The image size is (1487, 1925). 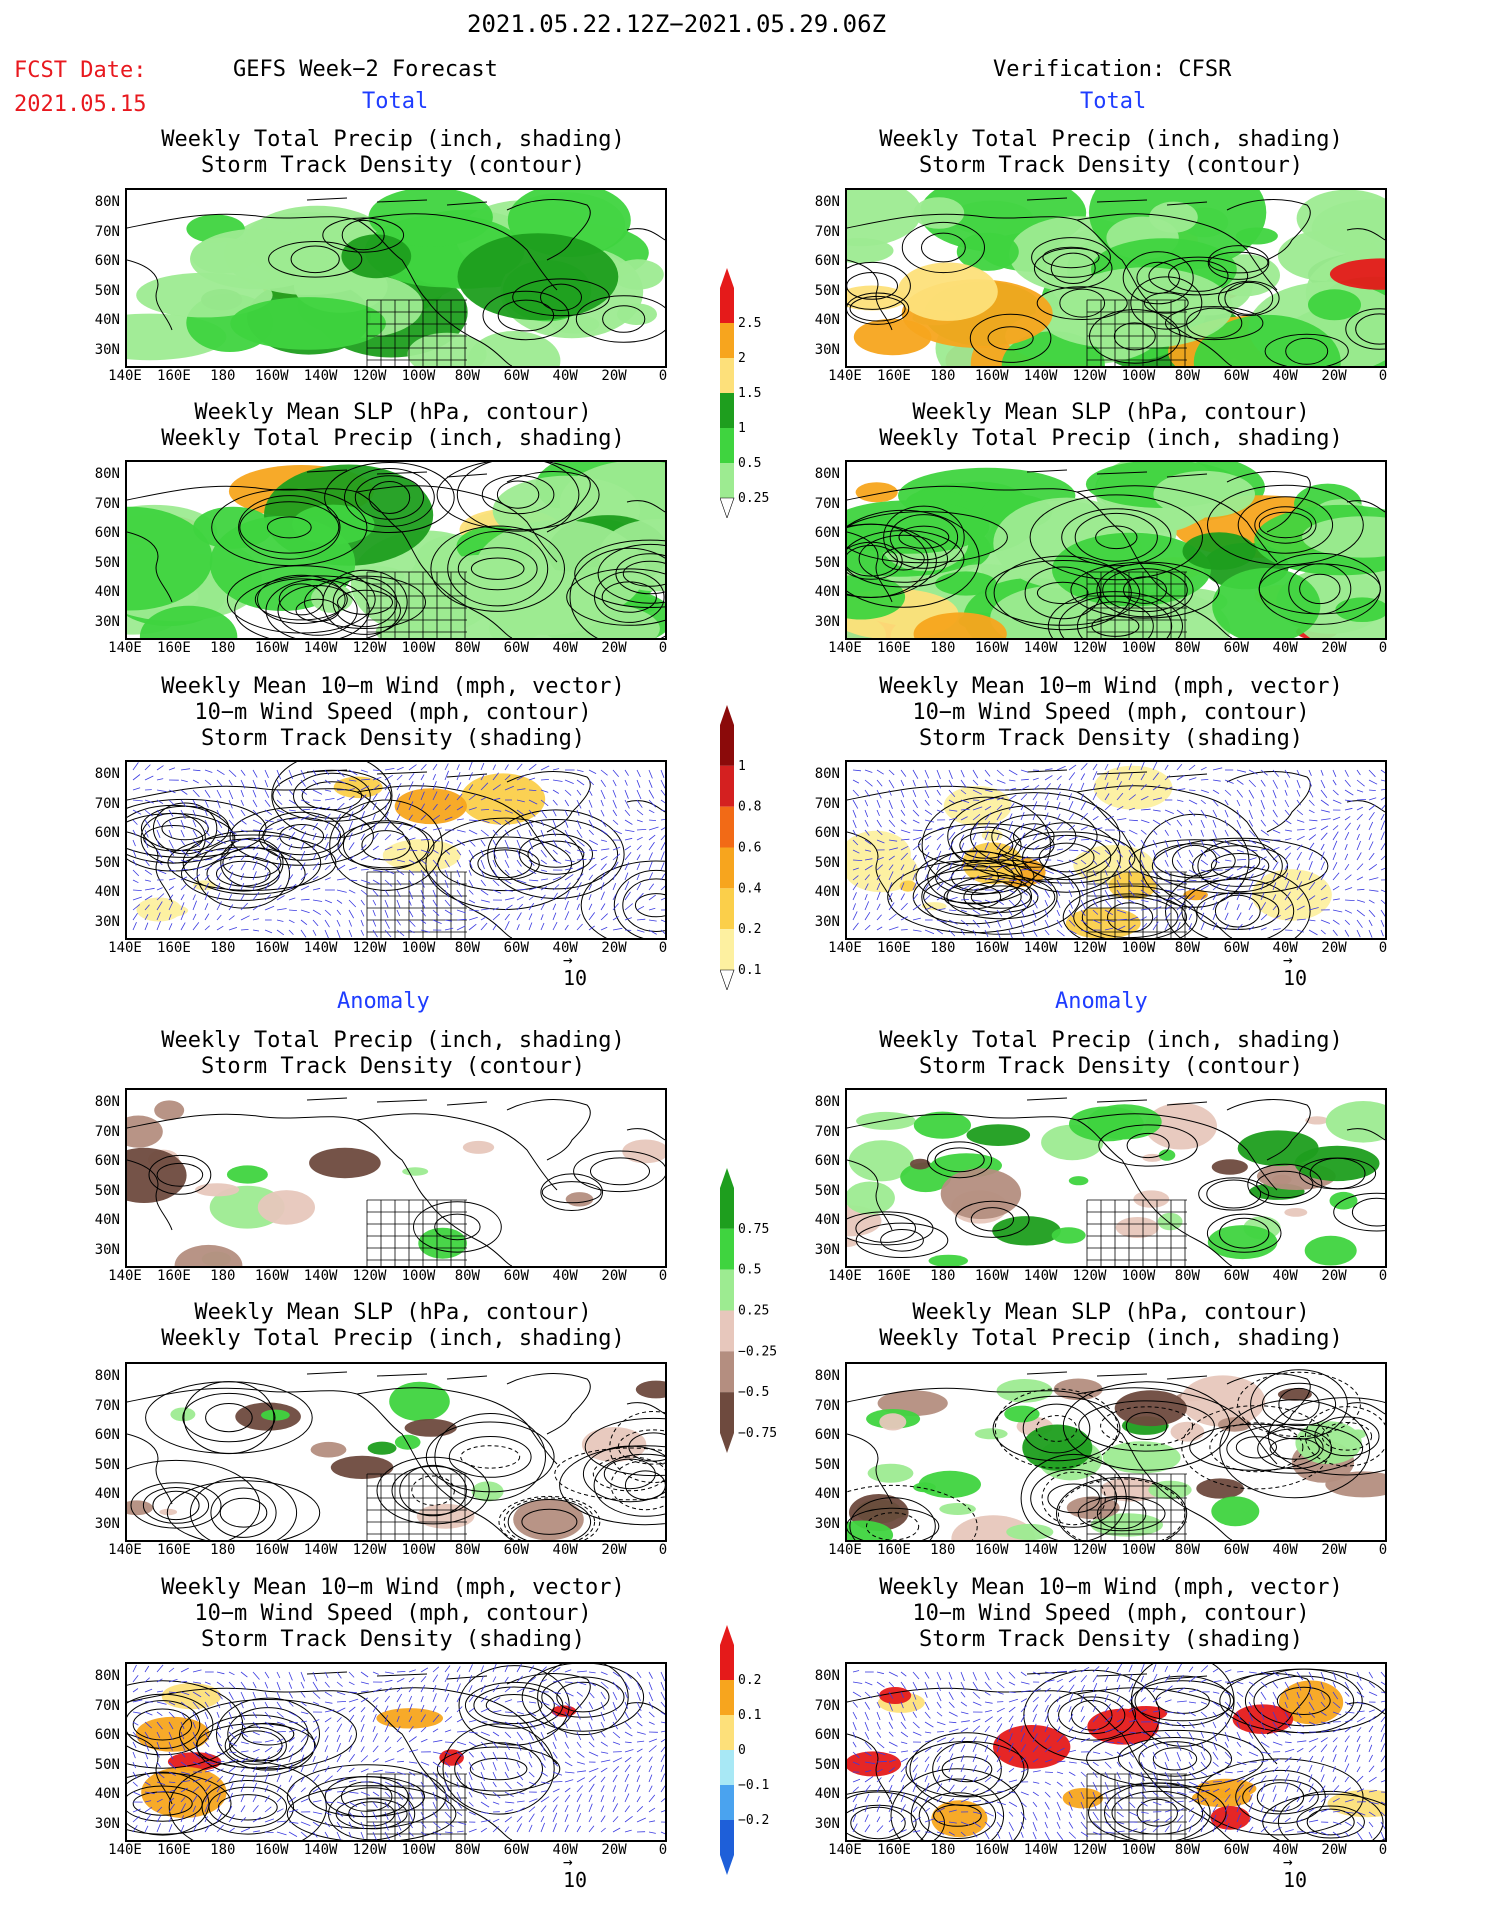 I want to click on lon-tick-label: 140W, so click(x=320, y=376).